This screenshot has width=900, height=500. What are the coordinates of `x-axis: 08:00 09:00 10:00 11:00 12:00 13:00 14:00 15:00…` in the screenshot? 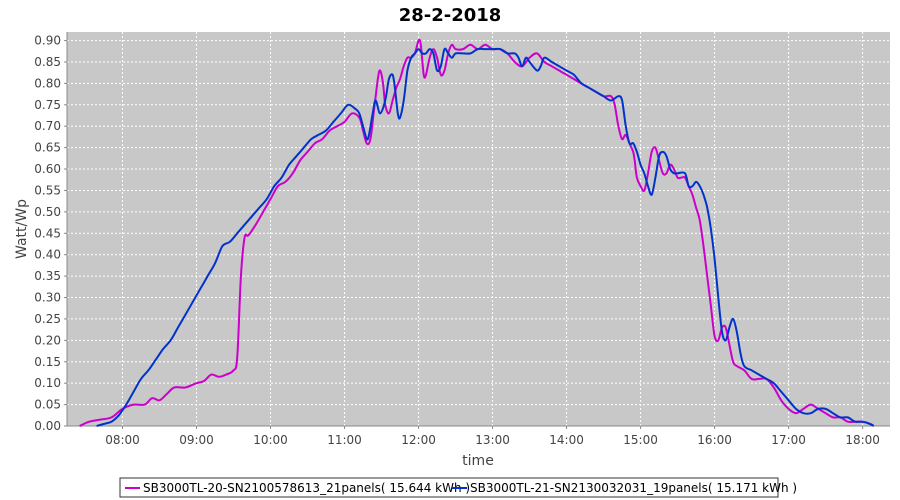 It's located at (478, 436).